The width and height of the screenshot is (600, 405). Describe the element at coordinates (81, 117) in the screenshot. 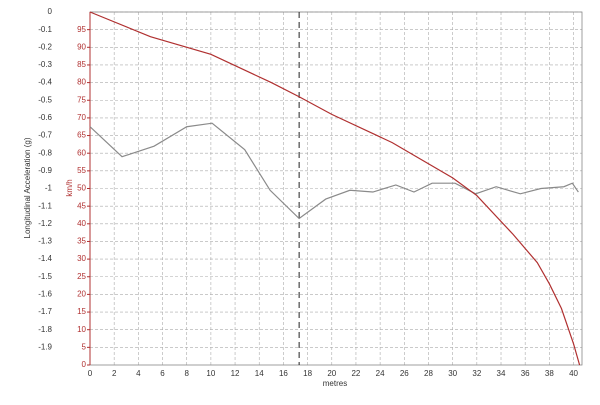

I see `y2-tick-label: 70` at that location.